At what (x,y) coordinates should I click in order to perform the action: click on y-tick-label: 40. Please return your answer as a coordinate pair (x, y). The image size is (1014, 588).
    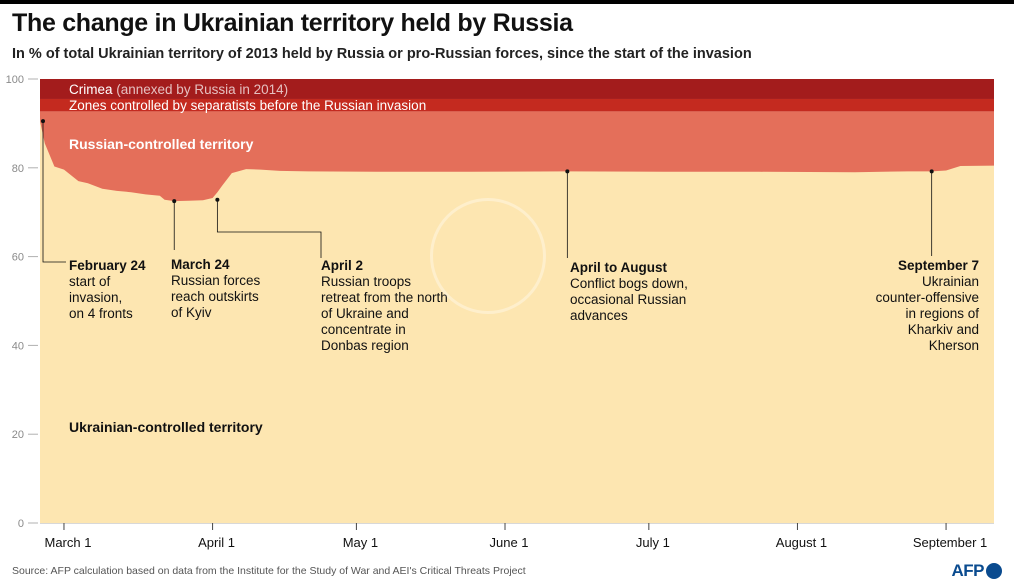
    Looking at the image, I should click on (18, 346).